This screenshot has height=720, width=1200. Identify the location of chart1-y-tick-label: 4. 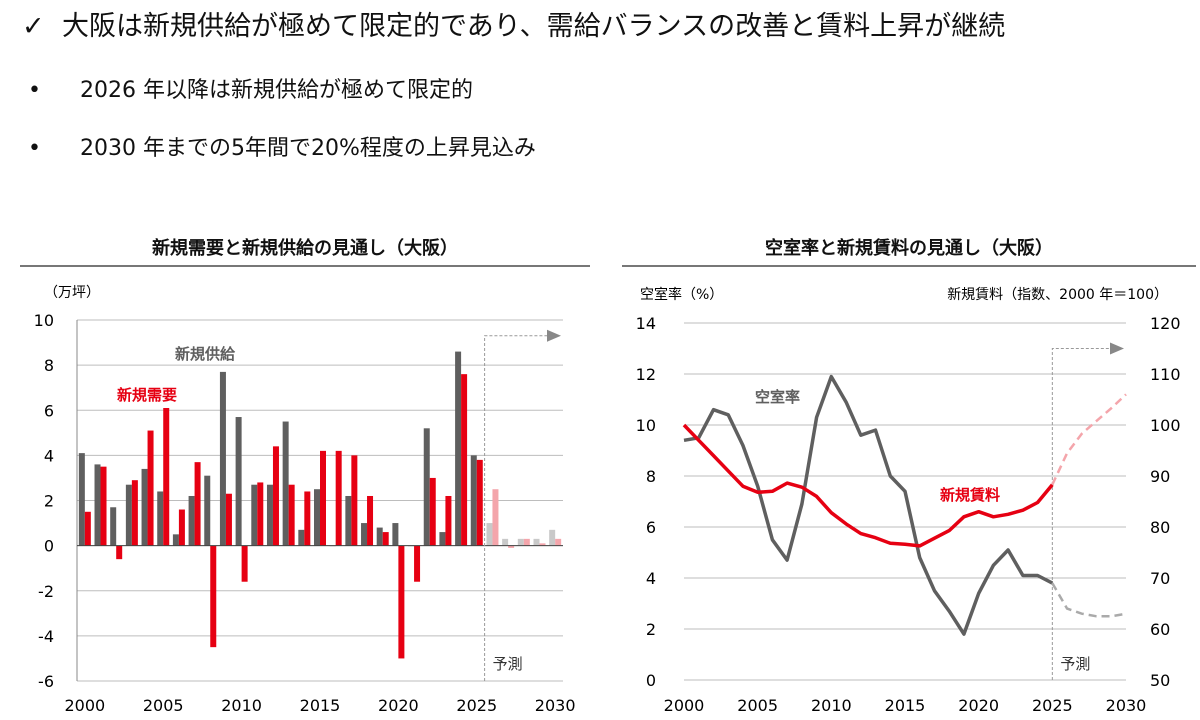
(49, 455).